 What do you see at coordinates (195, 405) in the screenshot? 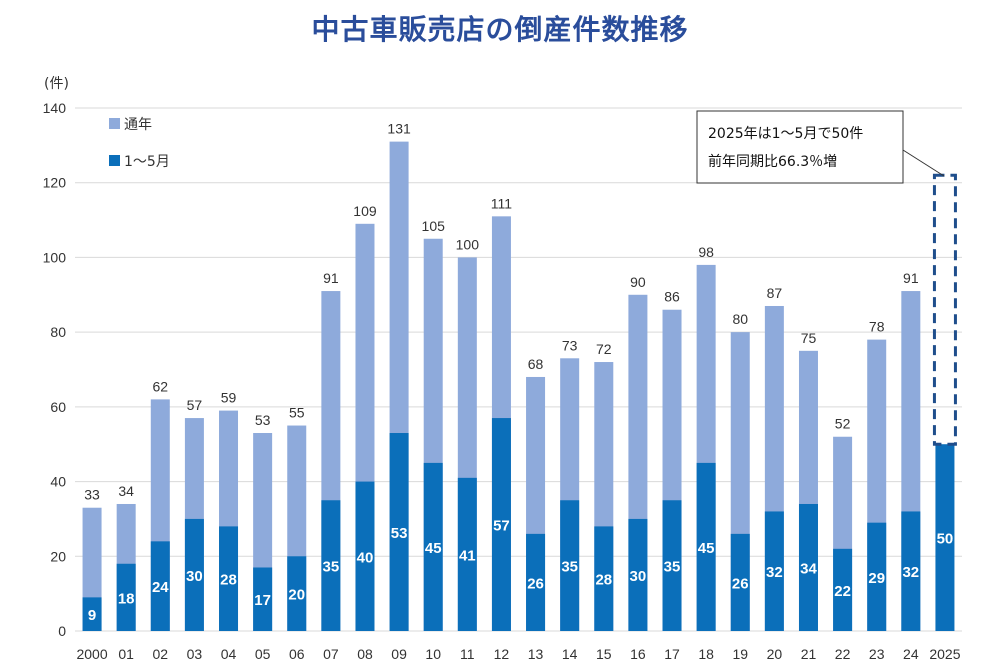
I see `data-label-annual: 57` at bounding box center [195, 405].